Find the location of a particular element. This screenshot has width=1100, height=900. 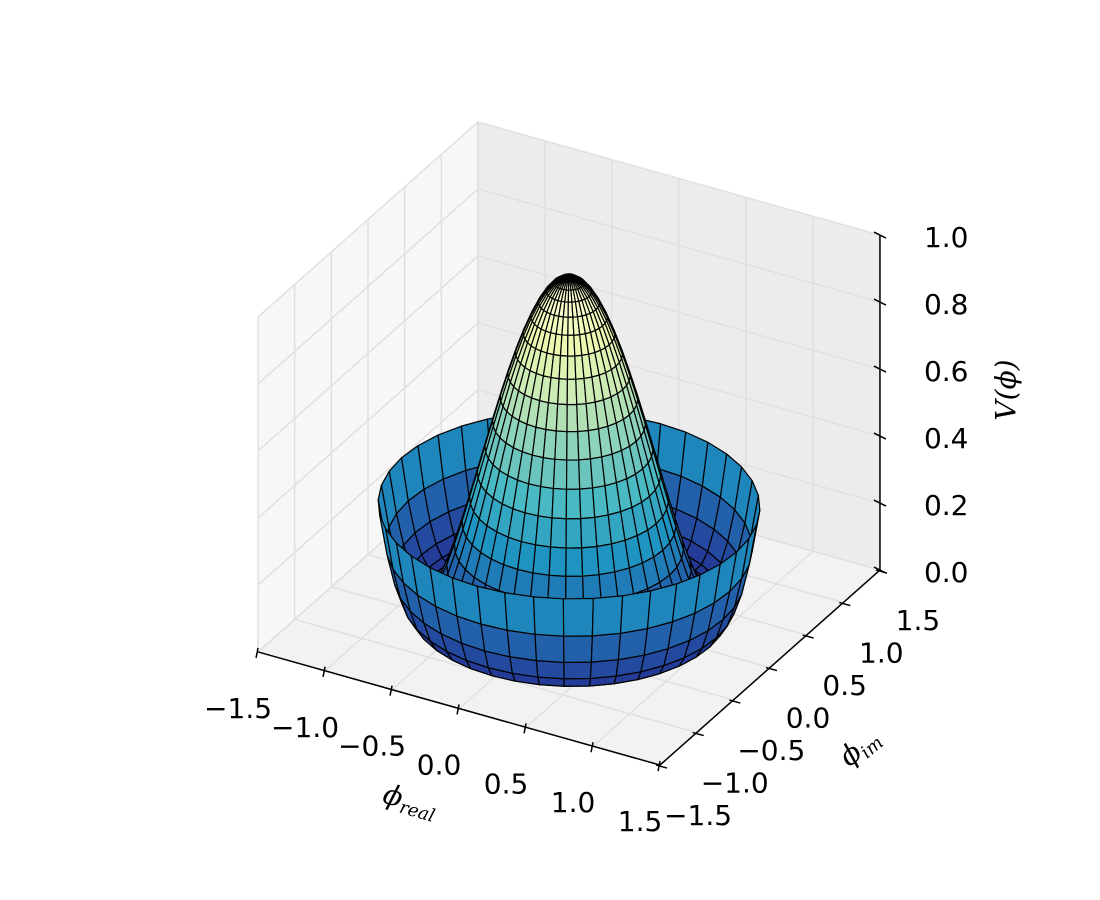

z-tick-label: 0.6 is located at coordinates (946, 371).